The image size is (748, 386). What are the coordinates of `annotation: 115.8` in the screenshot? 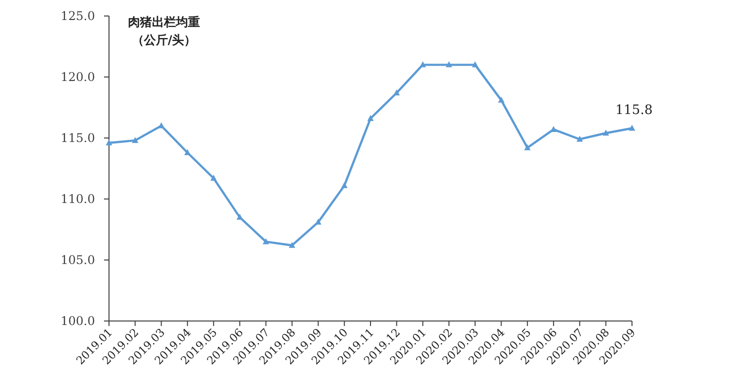 It's located at (634, 110).